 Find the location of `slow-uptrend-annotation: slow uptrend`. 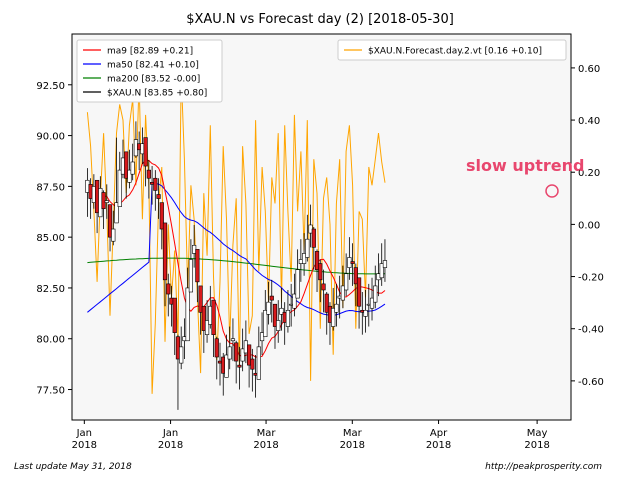

slow-uptrend-annotation: slow uptrend is located at coordinates (525, 165).